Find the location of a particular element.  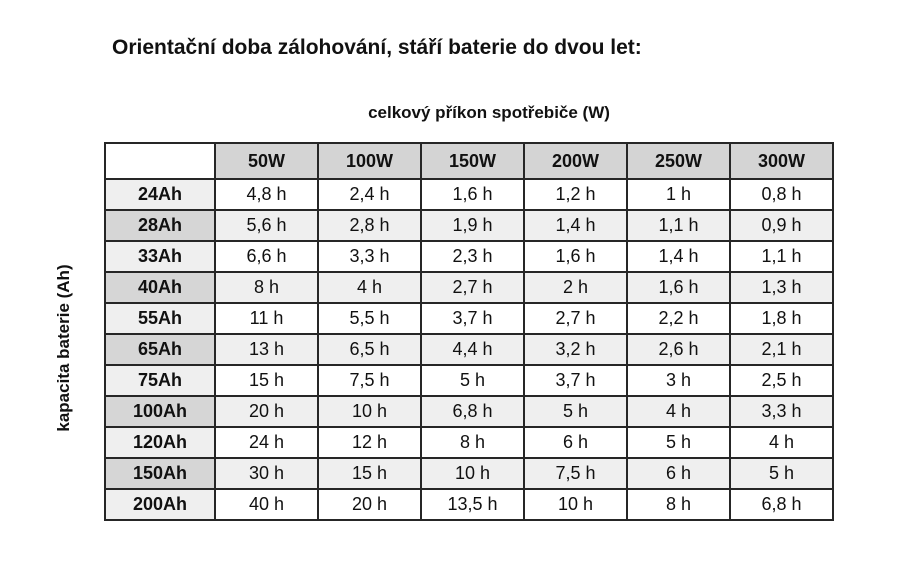

table-row: 24Ah 4,8 h 2,4 h 1,6 h 1,2 h 1 h 0,8 h is located at coordinates (469, 194).